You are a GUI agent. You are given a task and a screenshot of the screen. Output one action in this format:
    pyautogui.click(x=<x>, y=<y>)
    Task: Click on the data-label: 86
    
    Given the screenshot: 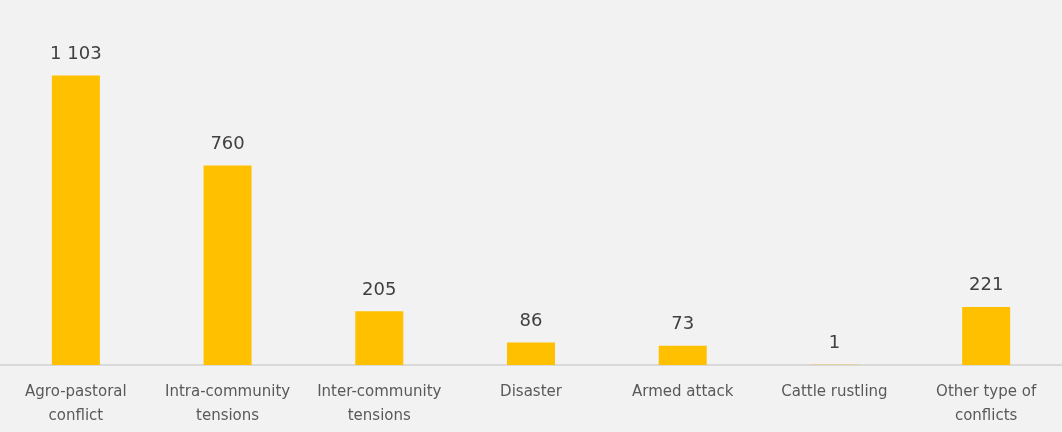 What is the action you would take?
    pyautogui.click(x=531, y=319)
    